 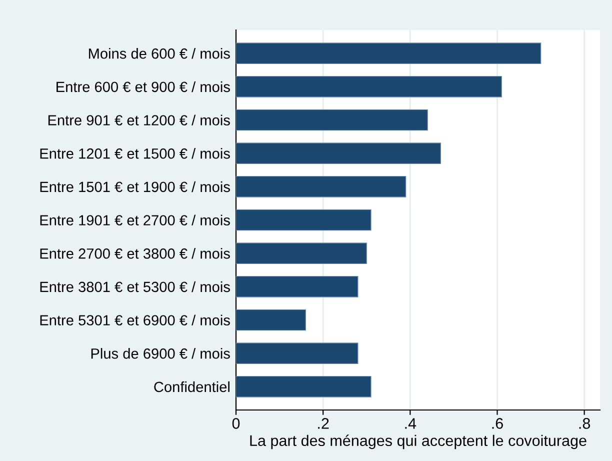 I want to click on x-tick-label: .4, so click(x=410, y=423).